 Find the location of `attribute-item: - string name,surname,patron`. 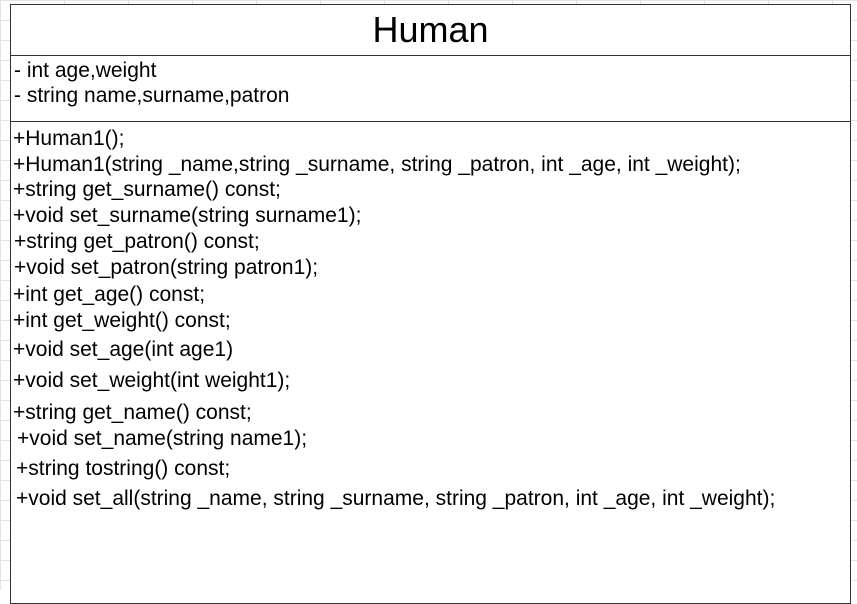

attribute-item: - string name,surname,patron is located at coordinates (152, 95).